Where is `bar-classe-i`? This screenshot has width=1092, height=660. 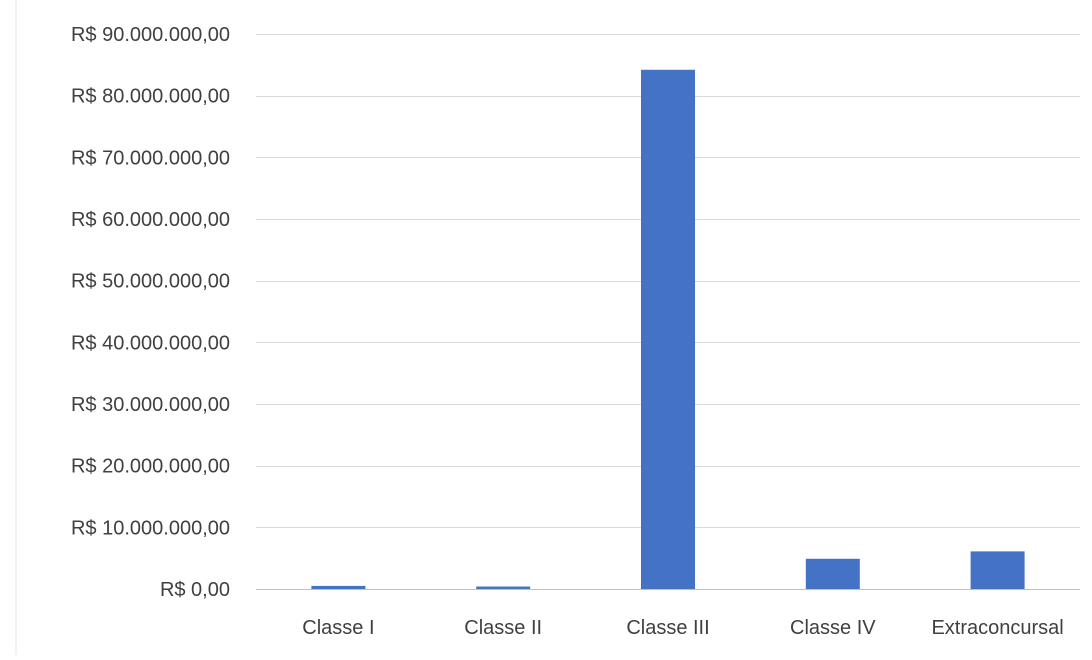 bar-classe-i is located at coordinates (338, 587).